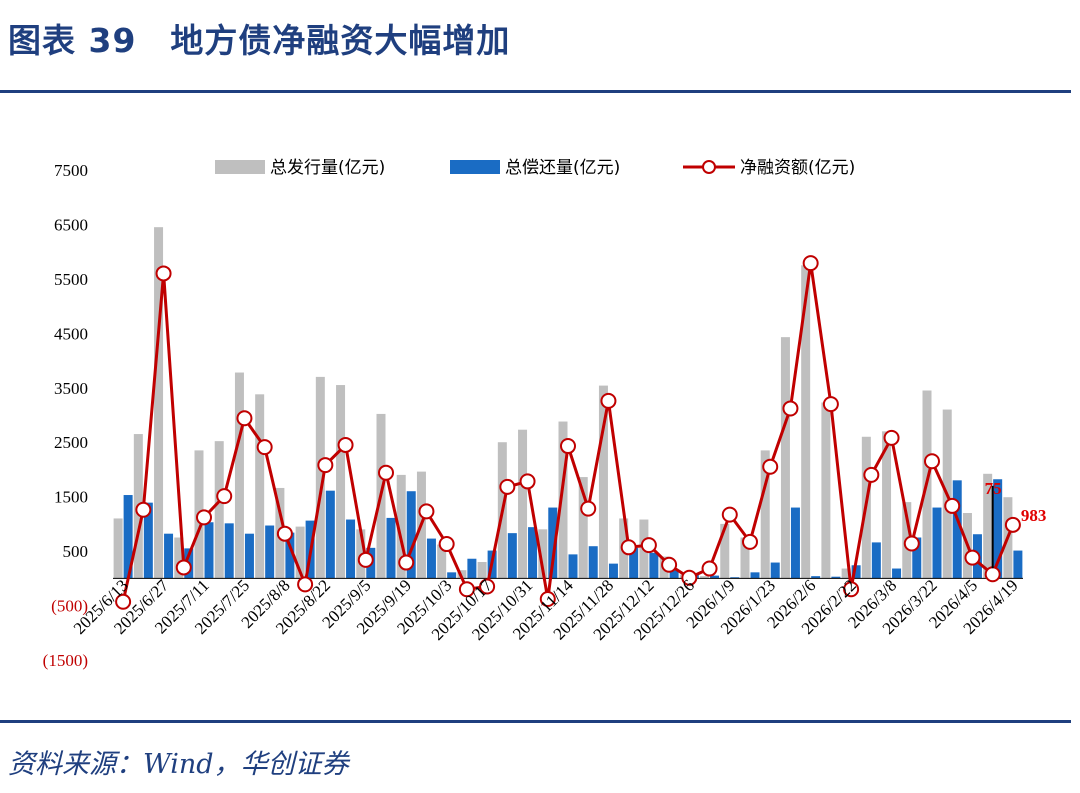 The height and width of the screenshot is (793, 1080). Describe the element at coordinates (69, 606) in the screenshot. I see `y-tick-label: (500)` at that location.